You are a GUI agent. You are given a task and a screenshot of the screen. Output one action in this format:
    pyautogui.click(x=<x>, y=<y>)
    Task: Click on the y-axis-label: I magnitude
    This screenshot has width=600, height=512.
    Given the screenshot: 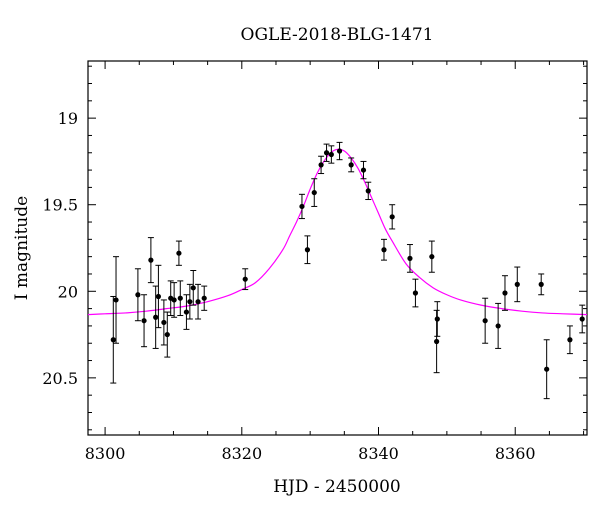 What is the action you would take?
    pyautogui.click(x=22, y=248)
    